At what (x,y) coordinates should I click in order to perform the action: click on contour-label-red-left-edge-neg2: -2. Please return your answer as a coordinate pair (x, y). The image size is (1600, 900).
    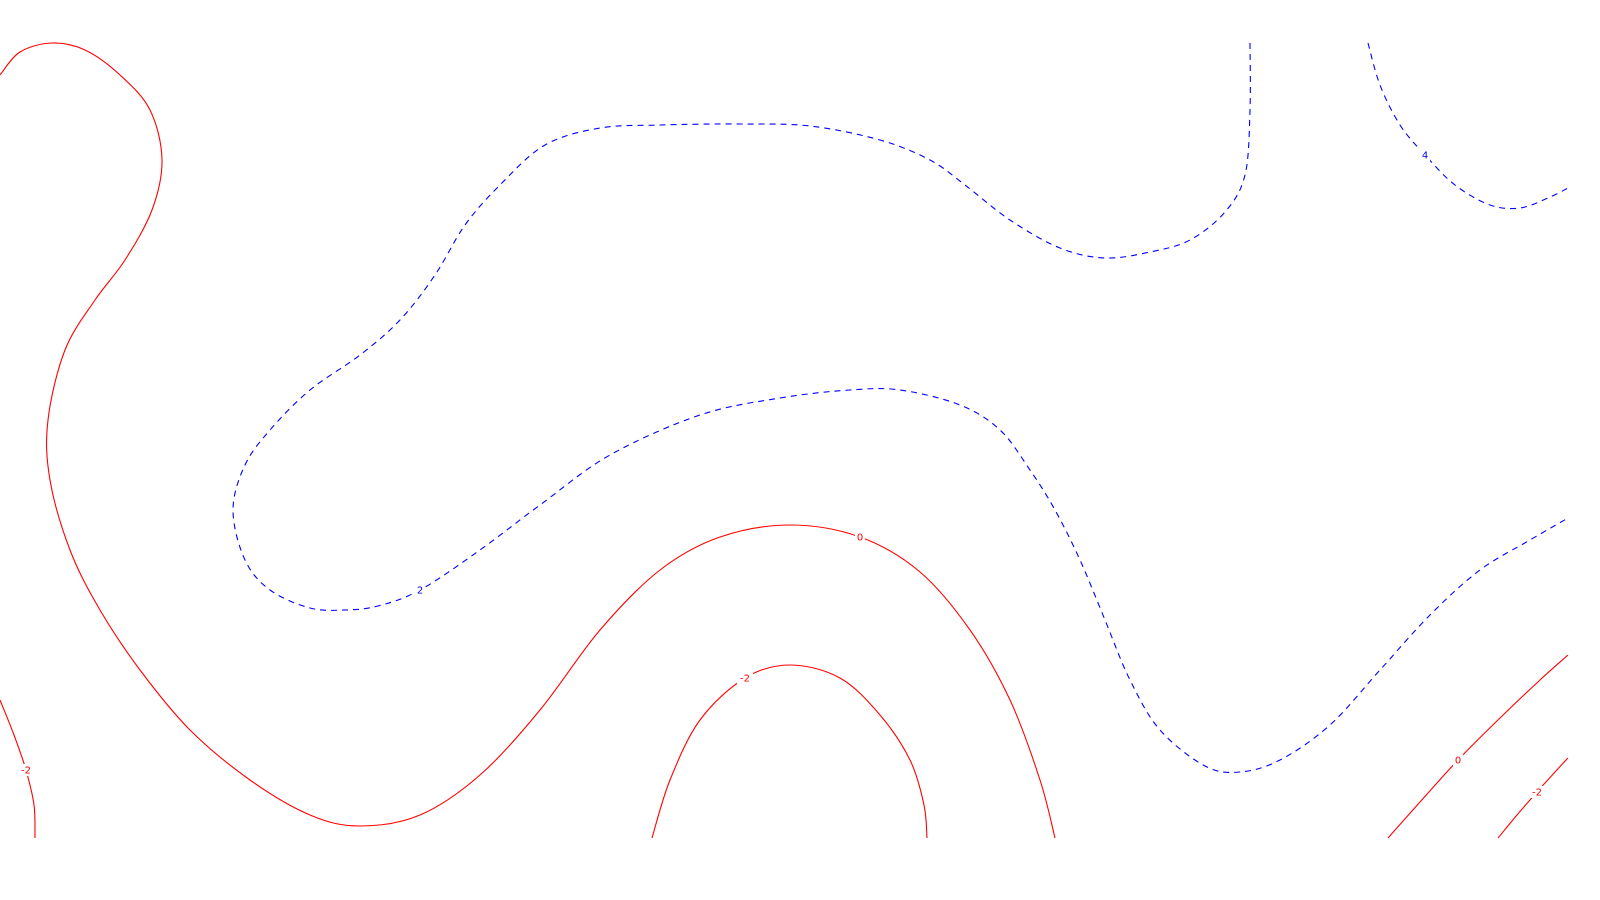
    Looking at the image, I should click on (26, 771).